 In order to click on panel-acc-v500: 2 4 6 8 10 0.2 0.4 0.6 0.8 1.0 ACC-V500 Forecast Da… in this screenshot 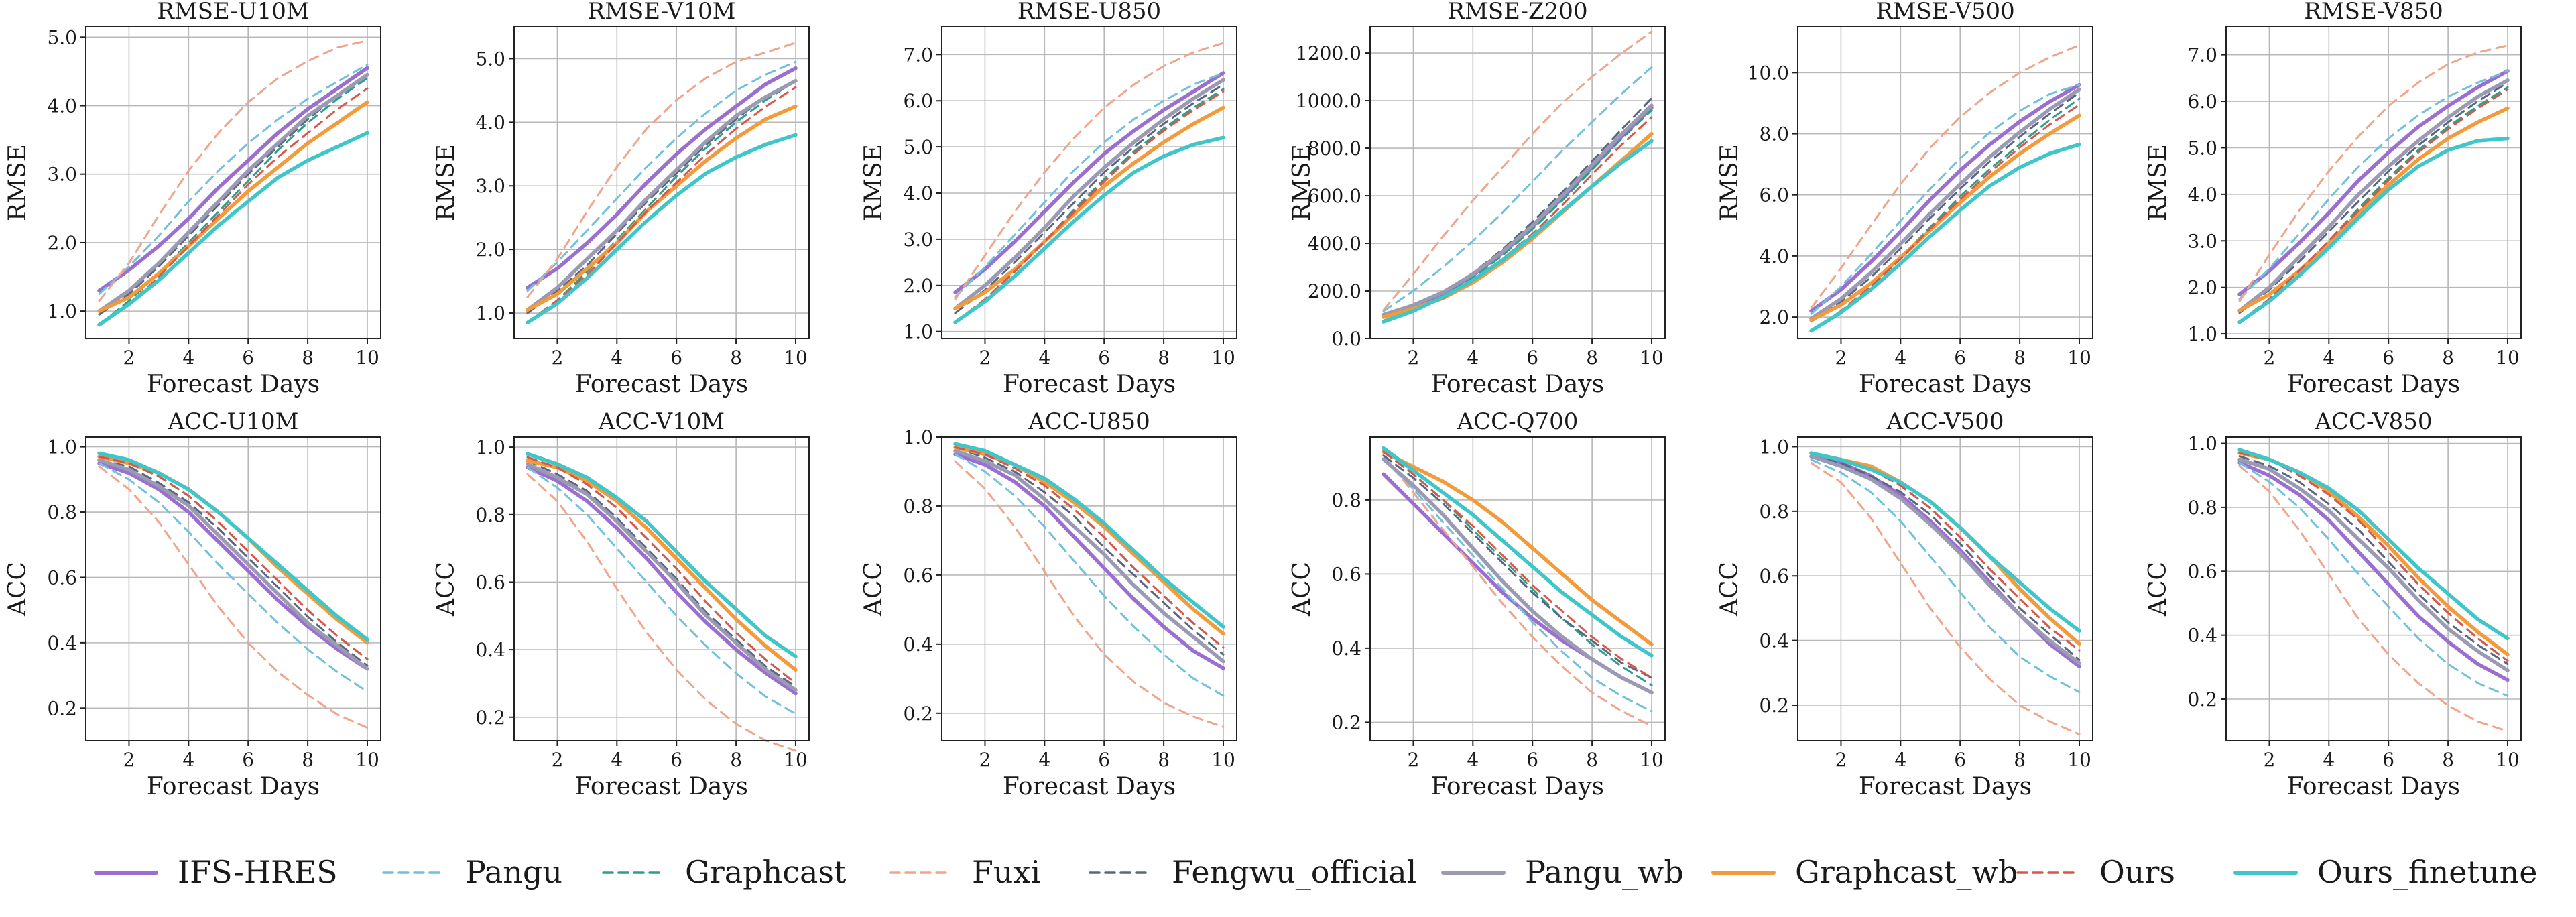, I will do `click(1904, 604)`.